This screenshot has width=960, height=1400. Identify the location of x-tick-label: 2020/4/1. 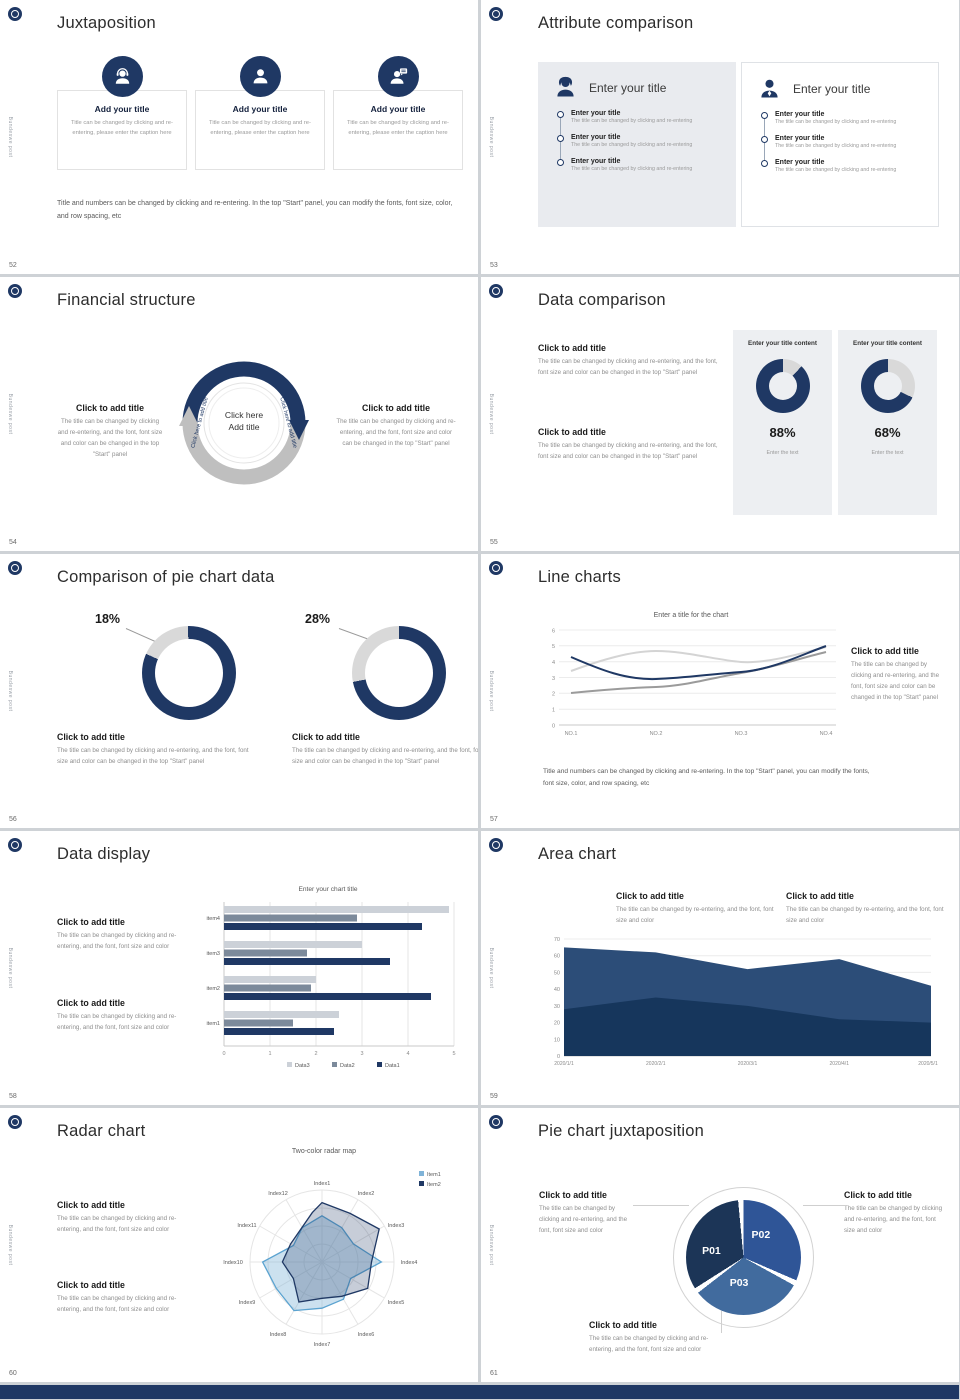
(840, 1064).